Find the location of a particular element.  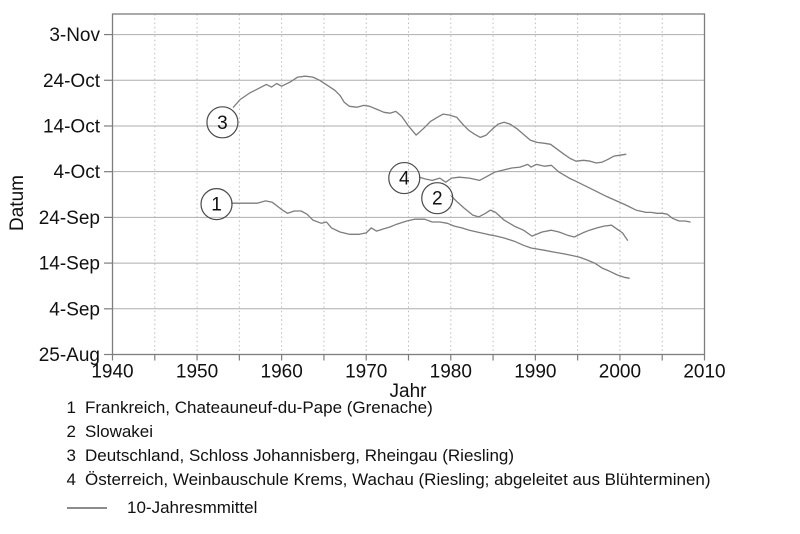

x-tick-label: 1940 is located at coordinates (112, 372).